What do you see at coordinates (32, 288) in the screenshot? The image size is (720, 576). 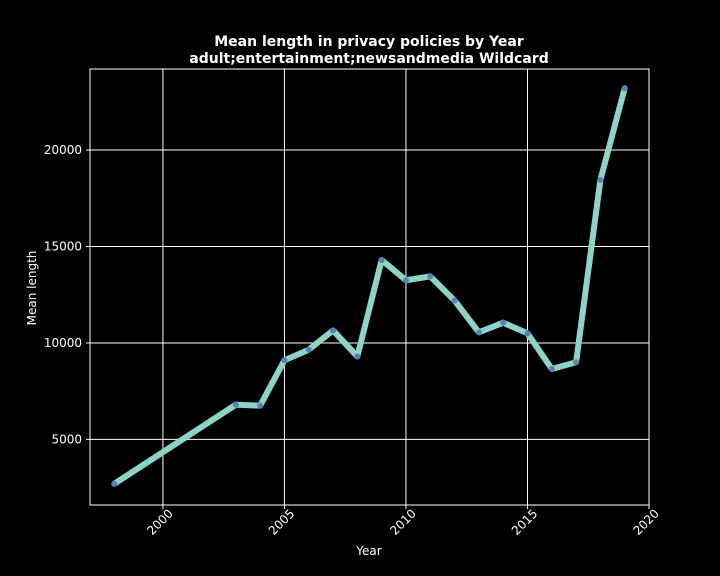 I see `y-axis-label: Mean length` at bounding box center [32, 288].